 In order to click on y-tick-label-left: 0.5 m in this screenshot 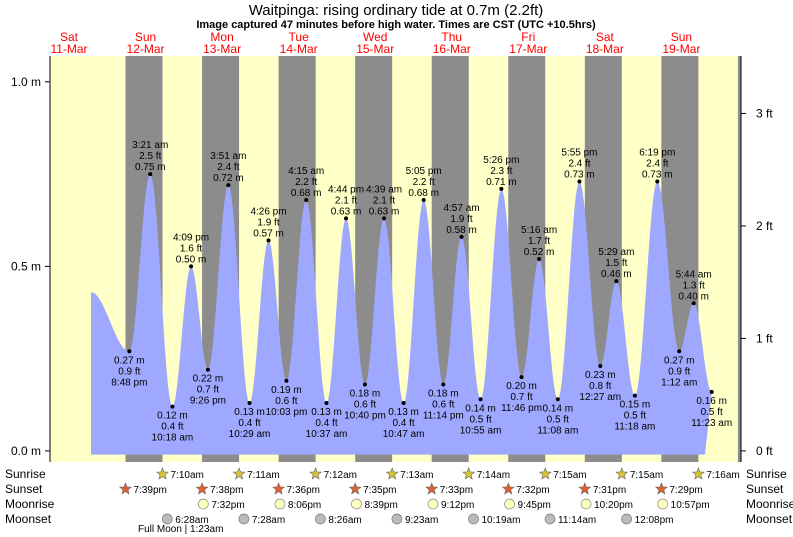, I will do `click(26, 266)`.